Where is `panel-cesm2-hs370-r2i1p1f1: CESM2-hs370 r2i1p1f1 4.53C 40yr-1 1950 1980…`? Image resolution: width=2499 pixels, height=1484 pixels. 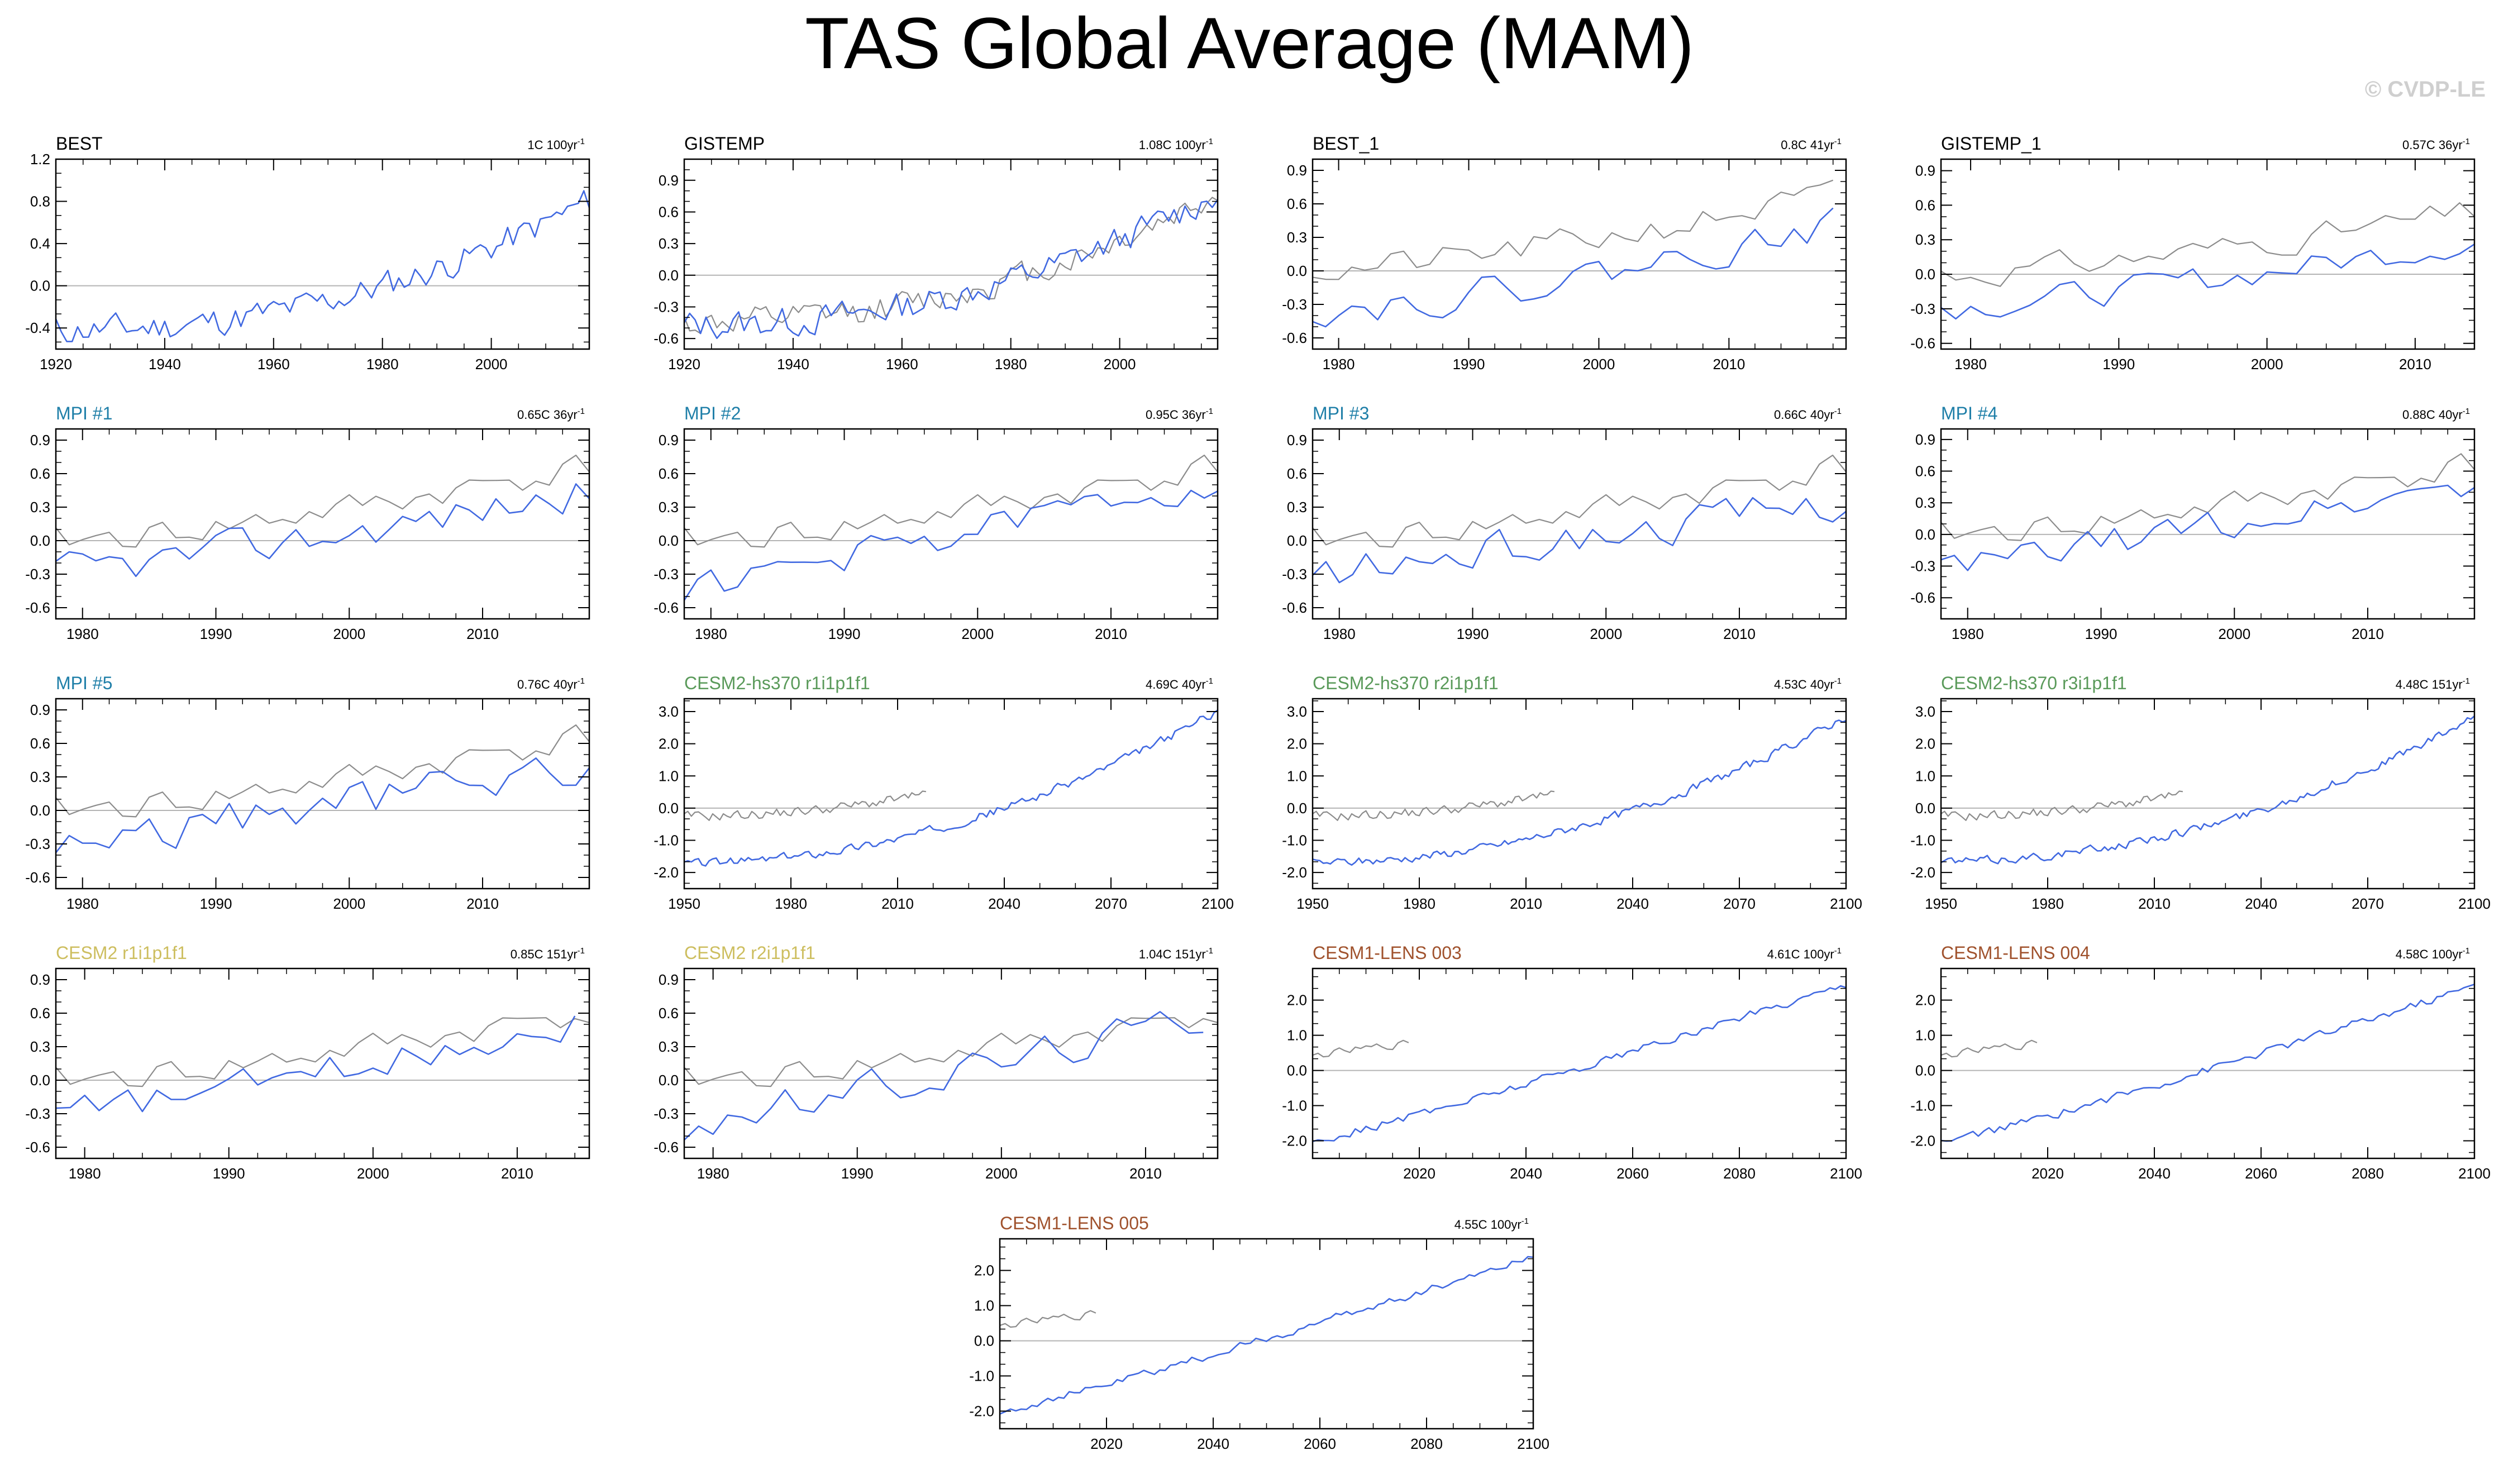 panel-cesm2-hs370-r2i1p1f1: CESM2-hs370 r2i1p1f1 4.53C 40yr-1 1950 1980… is located at coordinates (1572, 792).